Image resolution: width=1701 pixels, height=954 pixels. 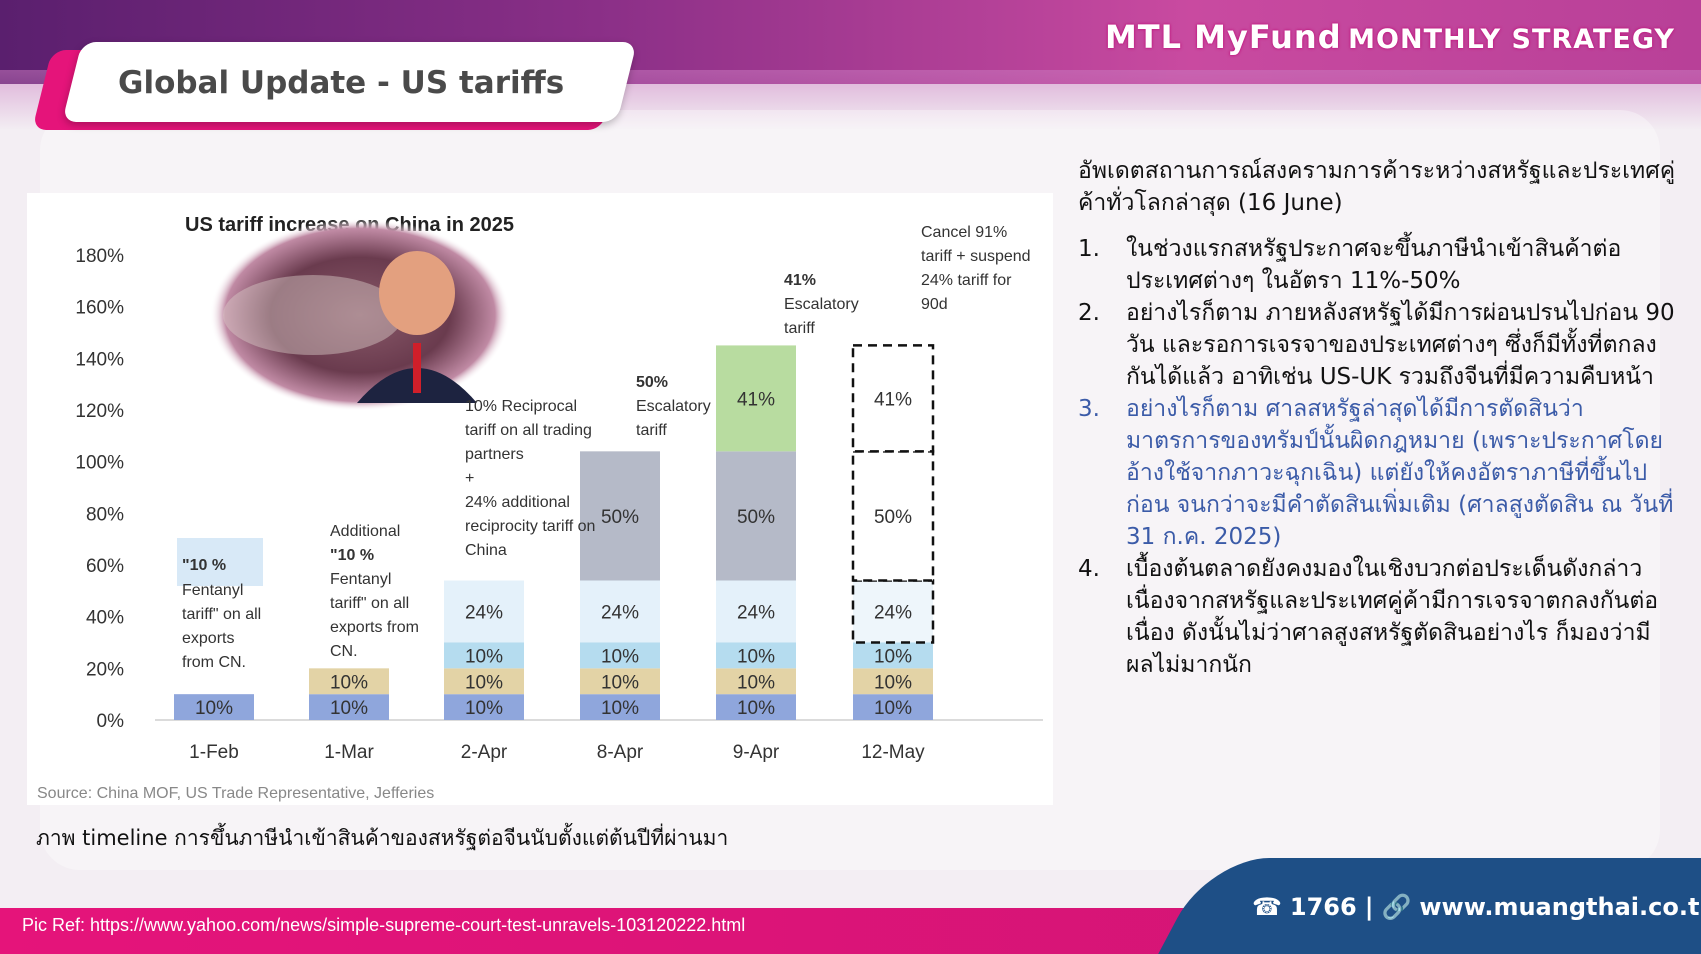 What do you see at coordinates (469, 478) in the screenshot?
I see `annotation-apr2-4: +` at bounding box center [469, 478].